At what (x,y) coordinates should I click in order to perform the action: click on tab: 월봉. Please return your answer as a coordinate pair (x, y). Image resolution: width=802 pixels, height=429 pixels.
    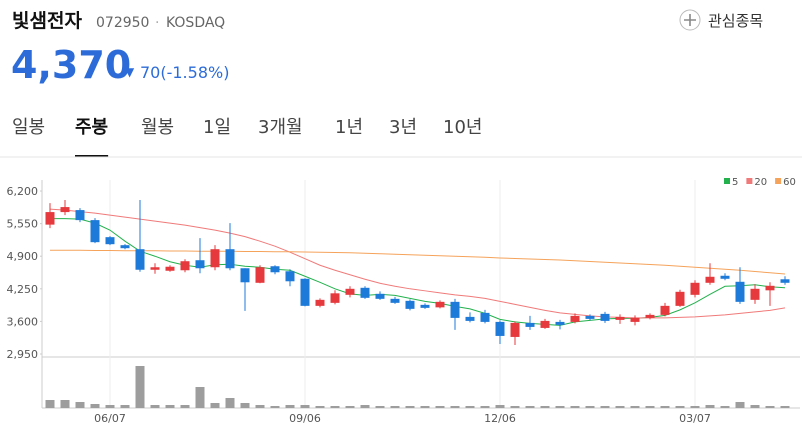
    Looking at the image, I should click on (157, 127).